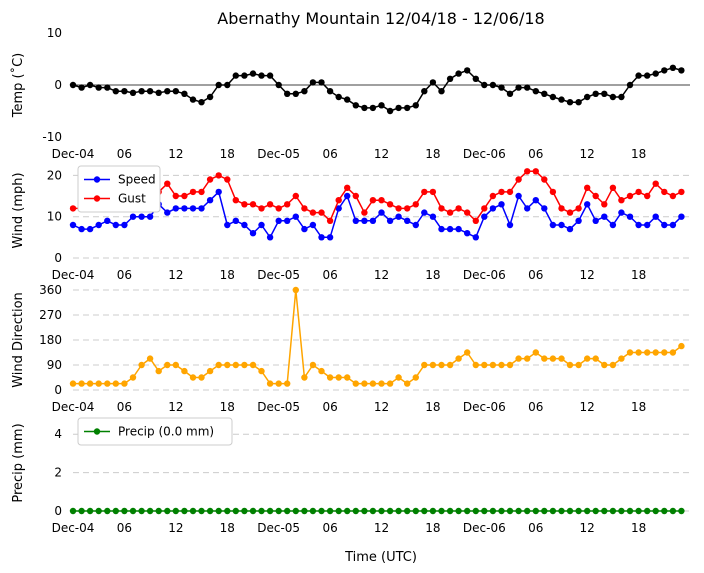 This screenshot has height=573, width=704. What do you see at coordinates (58, 473) in the screenshot?
I see `precip-ytick-label: 2` at bounding box center [58, 473].